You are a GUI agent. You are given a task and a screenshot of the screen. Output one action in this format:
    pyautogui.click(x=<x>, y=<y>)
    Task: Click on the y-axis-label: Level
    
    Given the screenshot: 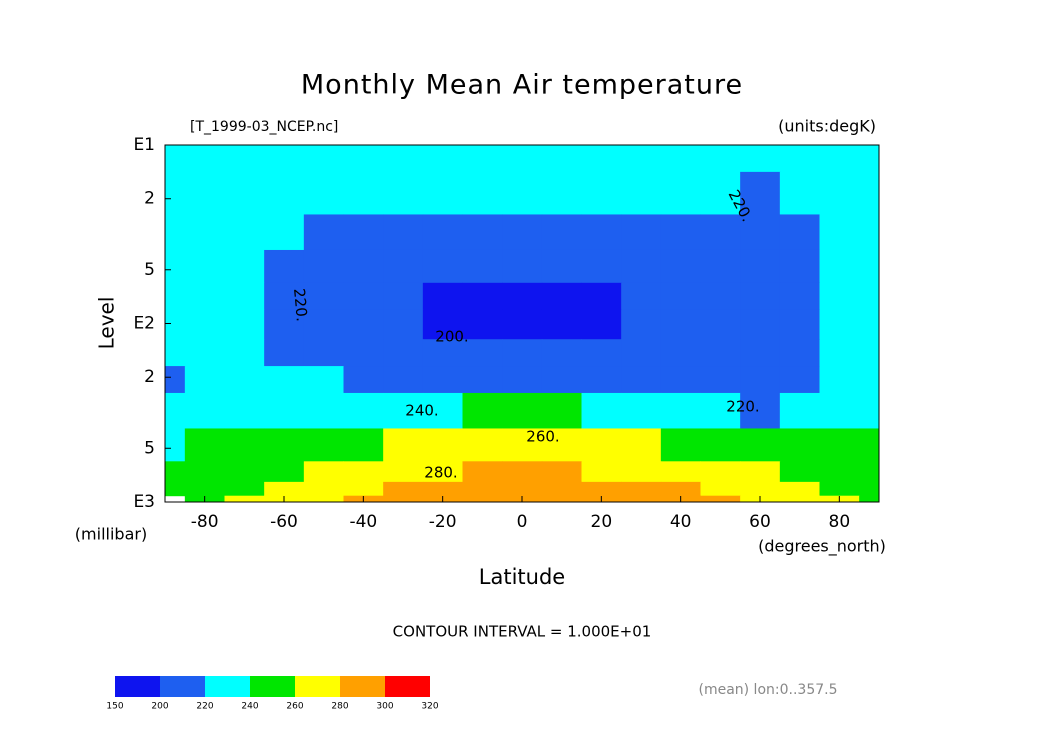 What is the action you would take?
    pyautogui.click(x=107, y=323)
    